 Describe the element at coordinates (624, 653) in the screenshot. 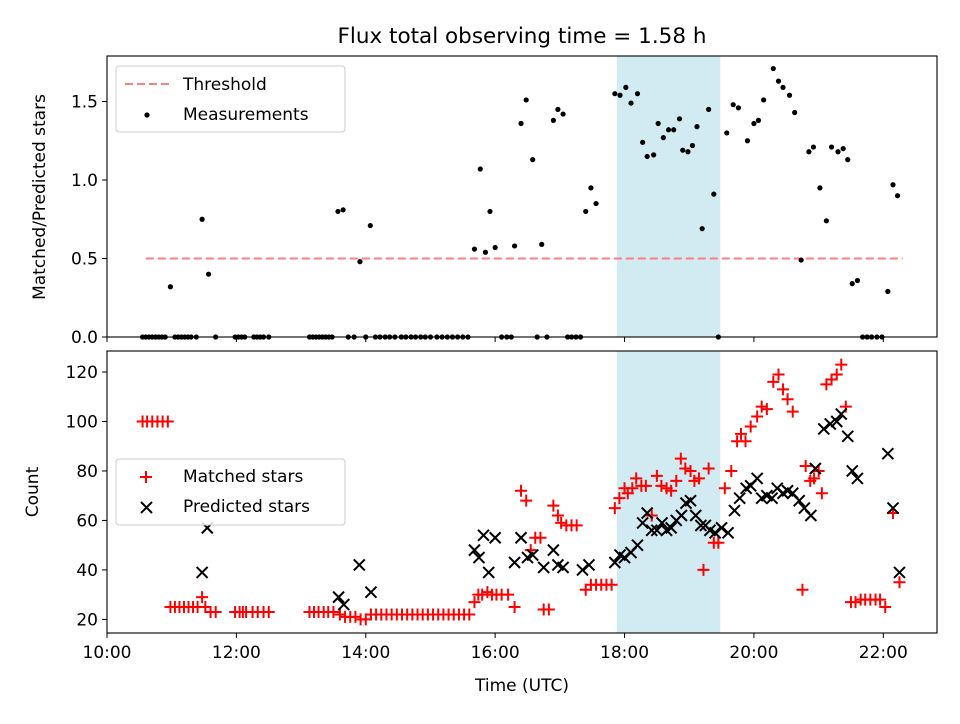

I see `bottom-x-tick-label: 18:00` at that location.